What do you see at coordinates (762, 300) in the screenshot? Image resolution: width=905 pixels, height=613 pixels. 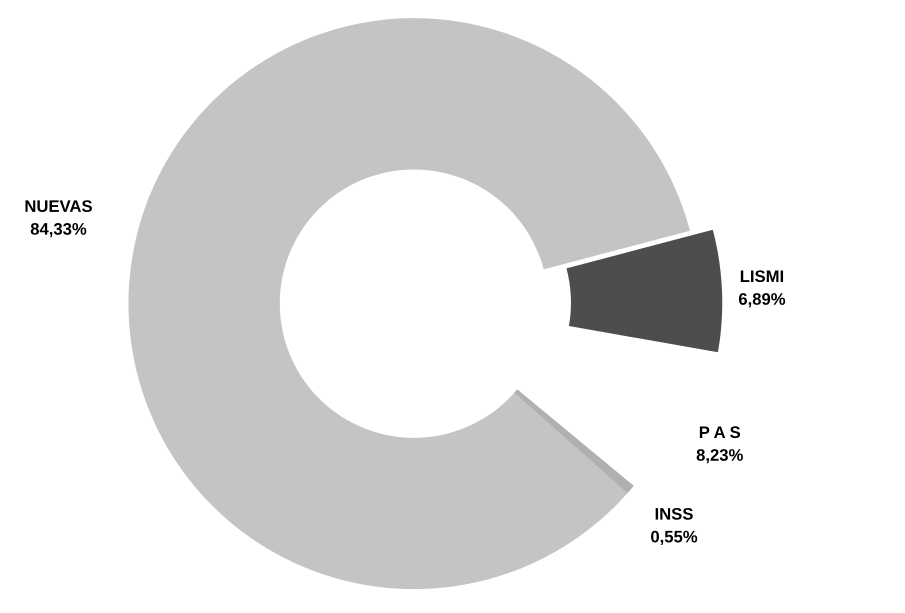 I see `data-label: 6,89%` at bounding box center [762, 300].